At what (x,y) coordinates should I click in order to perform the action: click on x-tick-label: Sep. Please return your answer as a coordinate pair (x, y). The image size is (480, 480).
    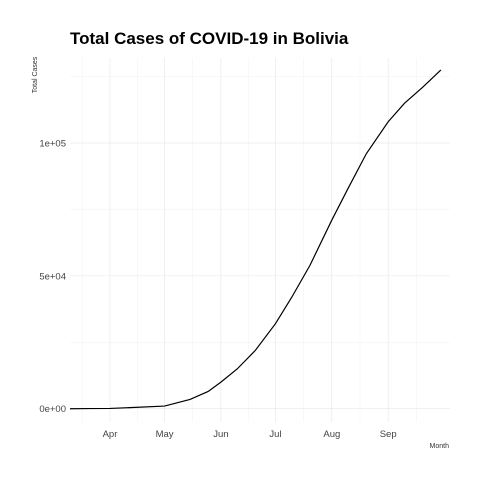
    Looking at the image, I should click on (388, 434).